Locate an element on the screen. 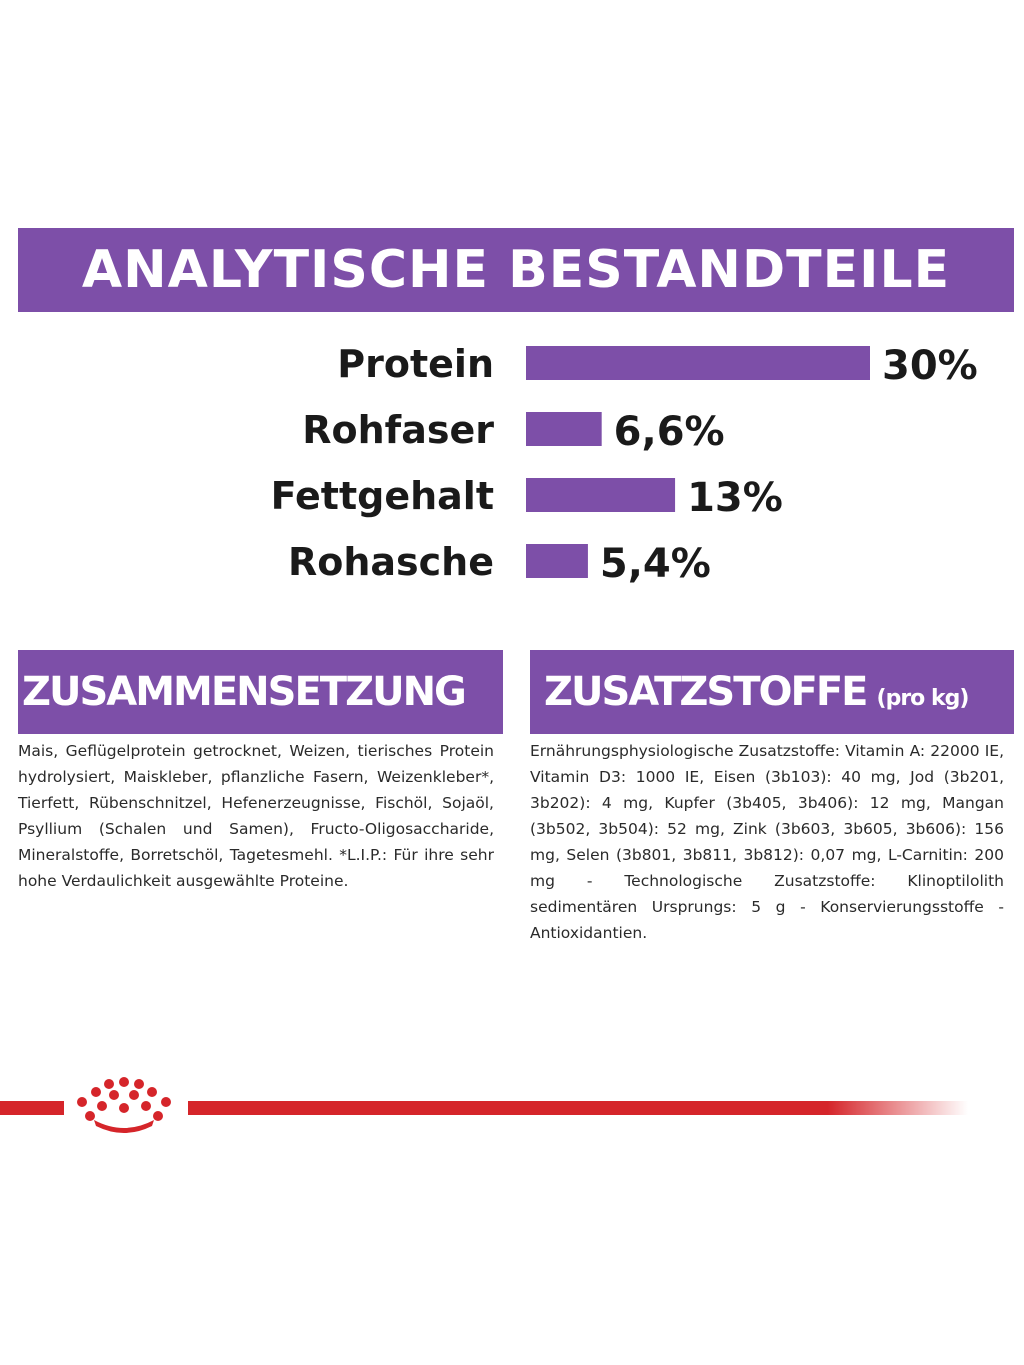 The height and width of the screenshot is (1365, 1024). composition-banner: ZUSAMMENSETZUNG is located at coordinates (260, 692).